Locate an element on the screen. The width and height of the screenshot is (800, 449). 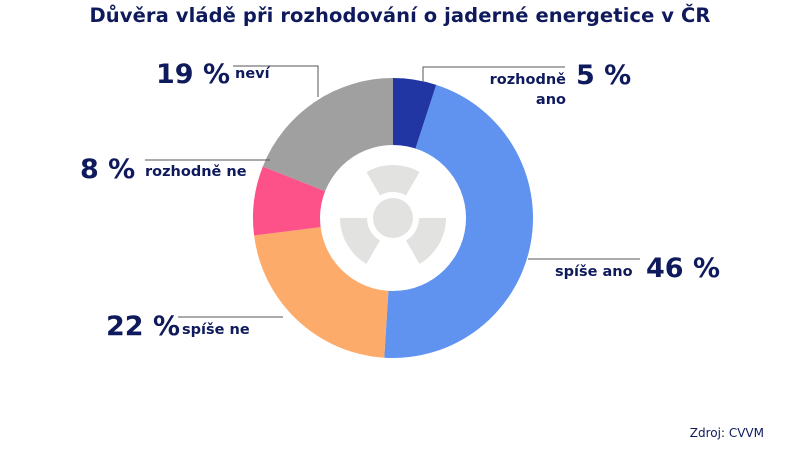
label-rozhodne-ano-line1: rozhodně is located at coordinates (527, 80).